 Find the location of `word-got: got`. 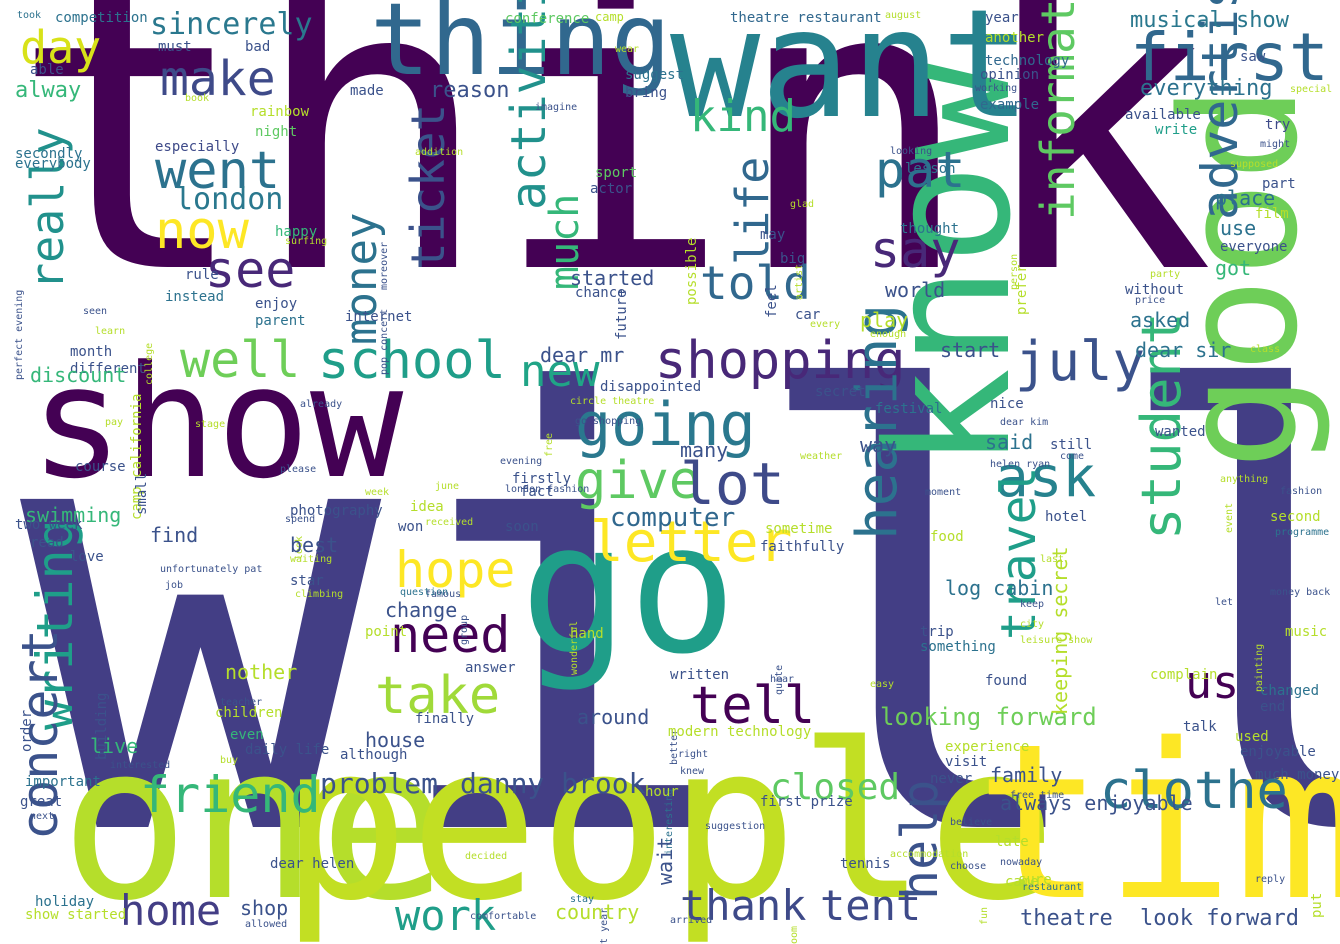

word-got: got is located at coordinates (1233, 268).